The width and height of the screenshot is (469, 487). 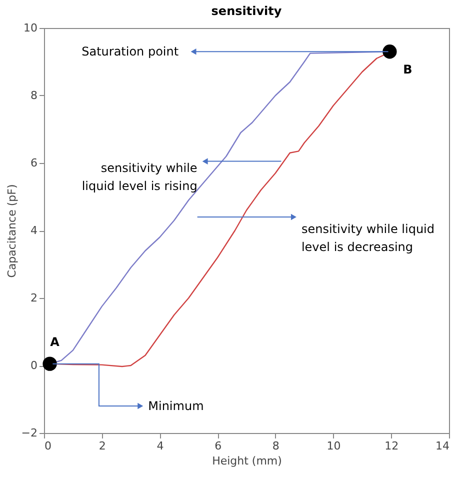 I want to click on y-tick-label: 4, so click(x=34, y=230).